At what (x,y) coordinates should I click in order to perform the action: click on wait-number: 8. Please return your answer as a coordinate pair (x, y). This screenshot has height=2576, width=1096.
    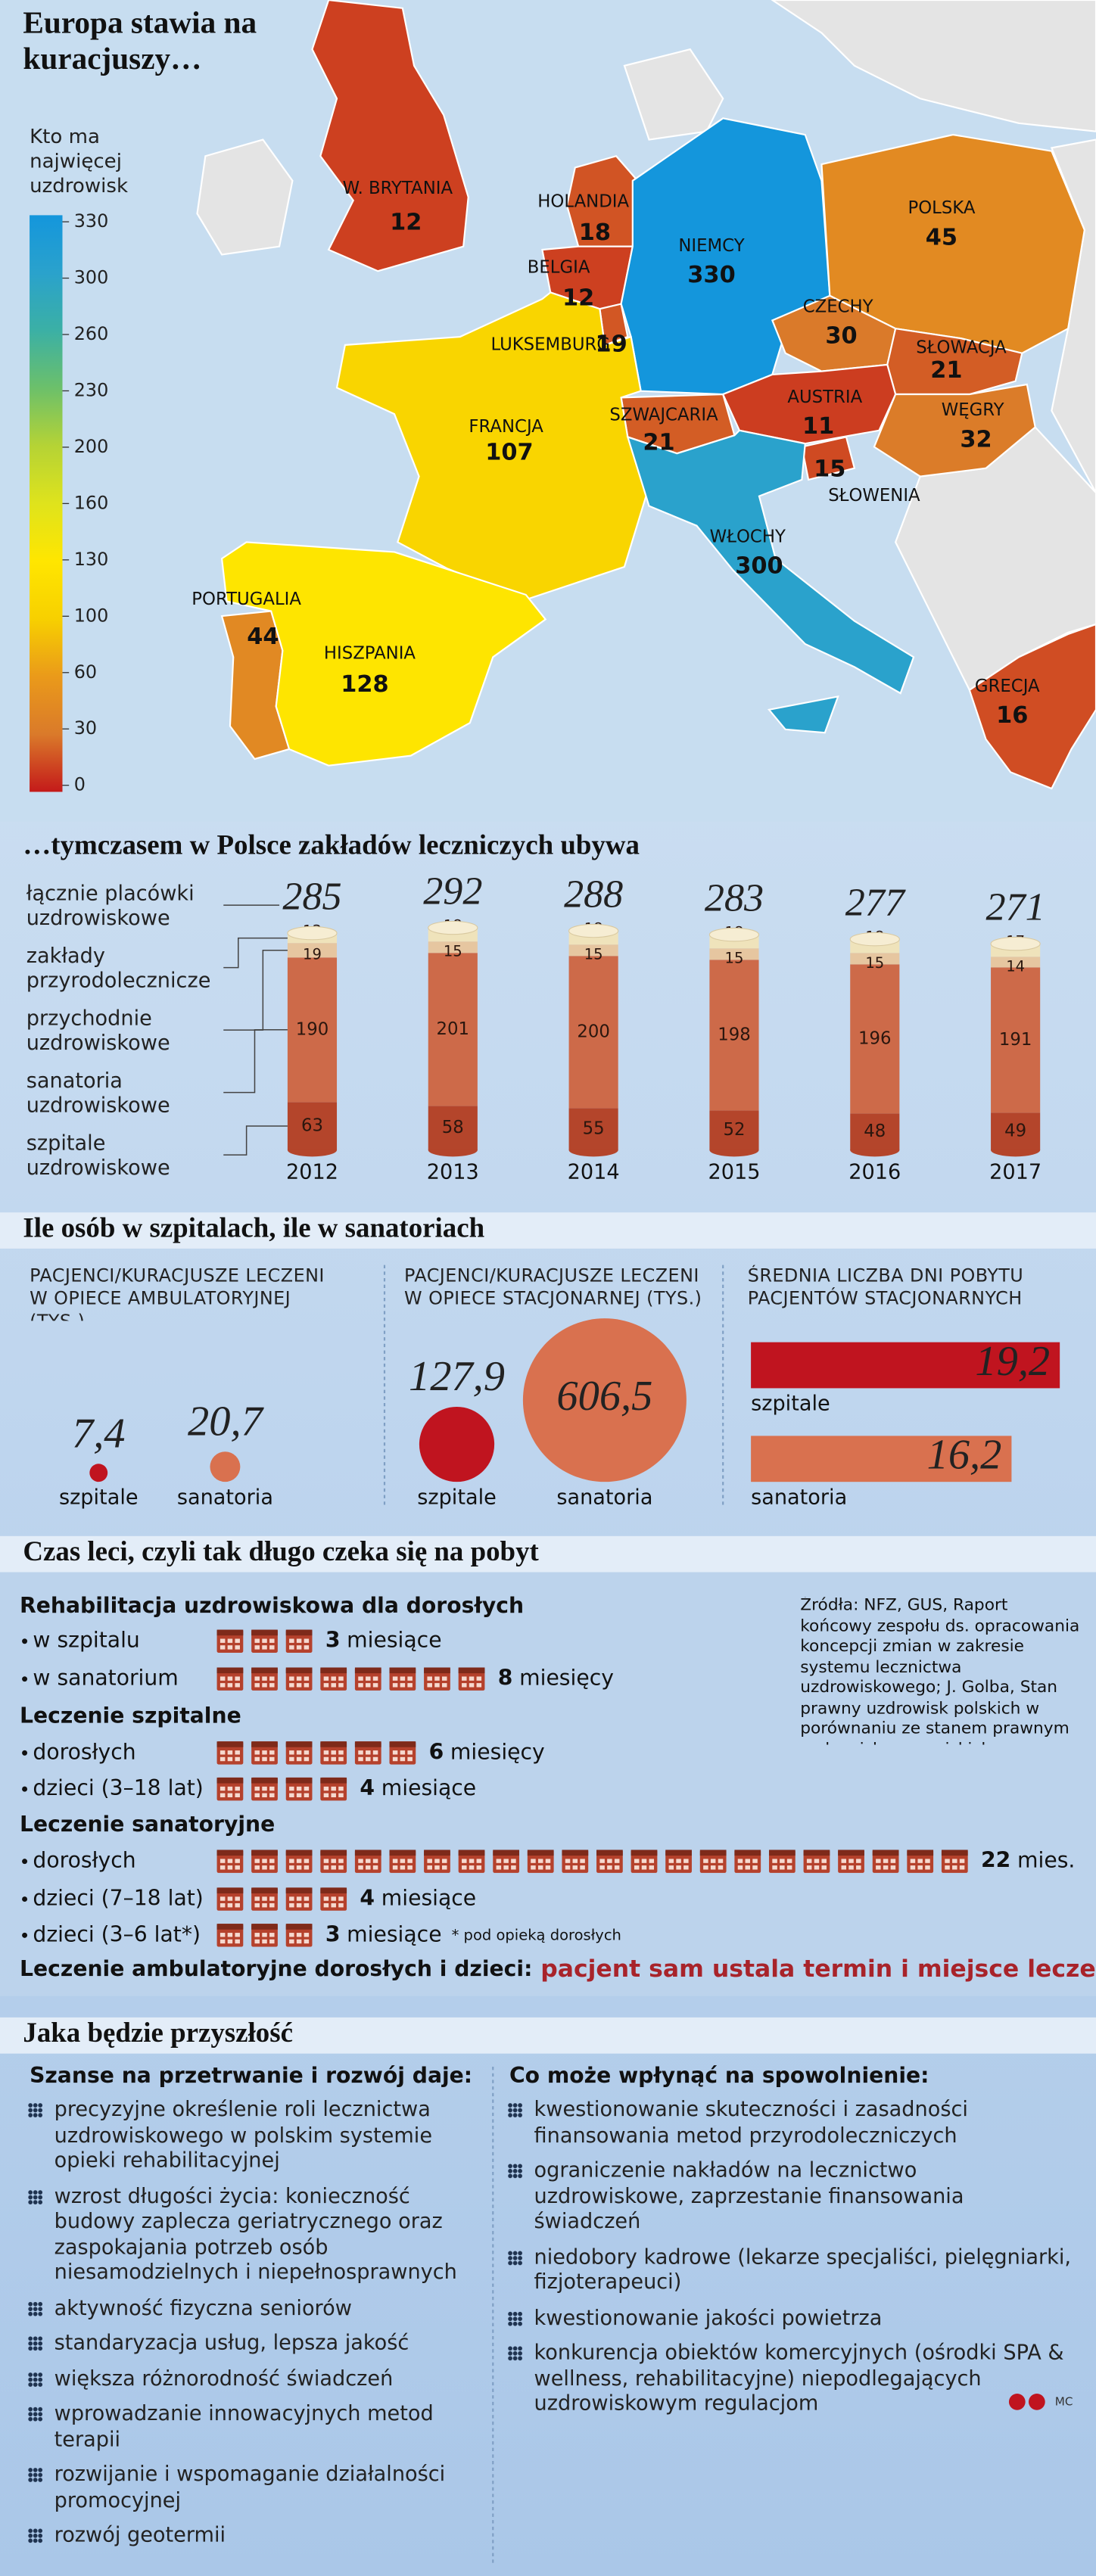
    Looking at the image, I should click on (505, 1678).